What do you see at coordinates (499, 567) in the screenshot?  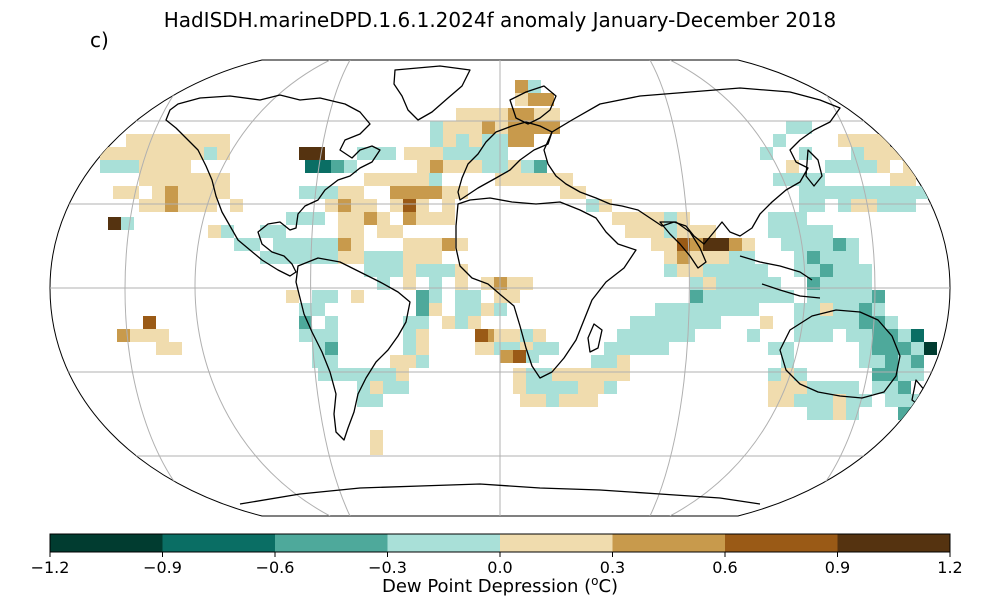 I see `colorbar-tick-label: 0.0` at bounding box center [499, 567].